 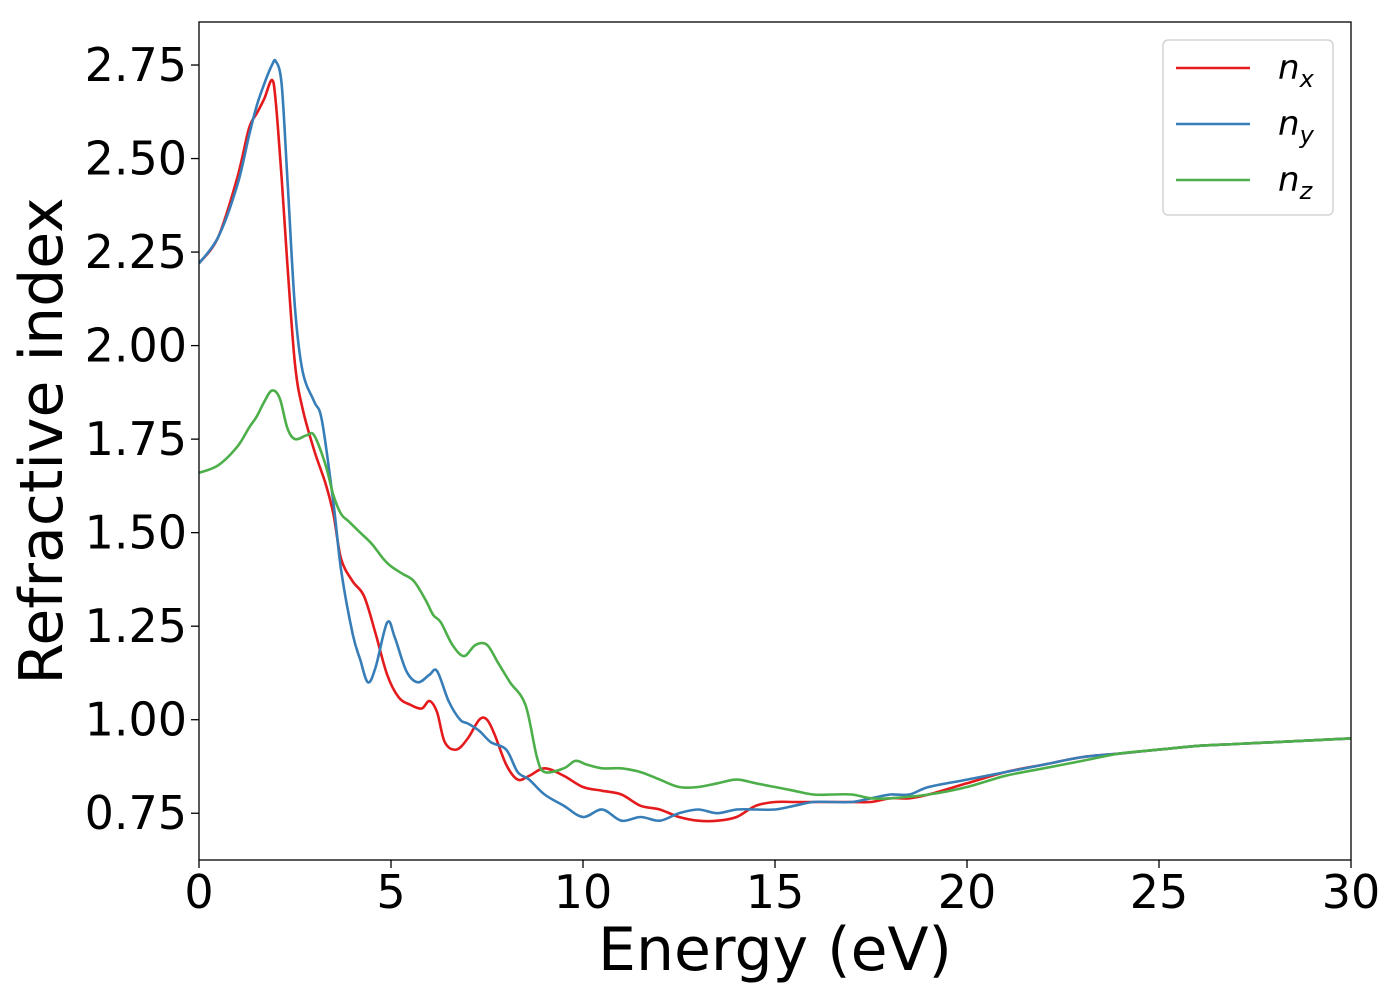 What do you see at coordinates (583, 892) in the screenshot?
I see `x-tick-label: 10` at bounding box center [583, 892].